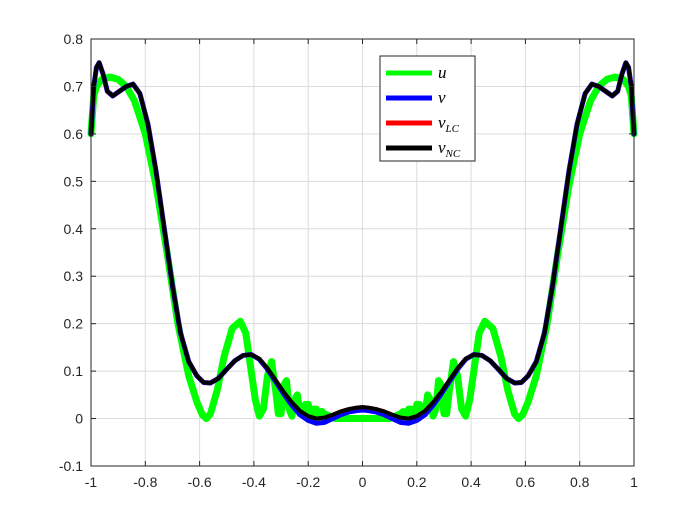 The width and height of the screenshot is (700, 525). What do you see at coordinates (74, 324) in the screenshot?
I see `y-tick-label: 0.2` at bounding box center [74, 324].